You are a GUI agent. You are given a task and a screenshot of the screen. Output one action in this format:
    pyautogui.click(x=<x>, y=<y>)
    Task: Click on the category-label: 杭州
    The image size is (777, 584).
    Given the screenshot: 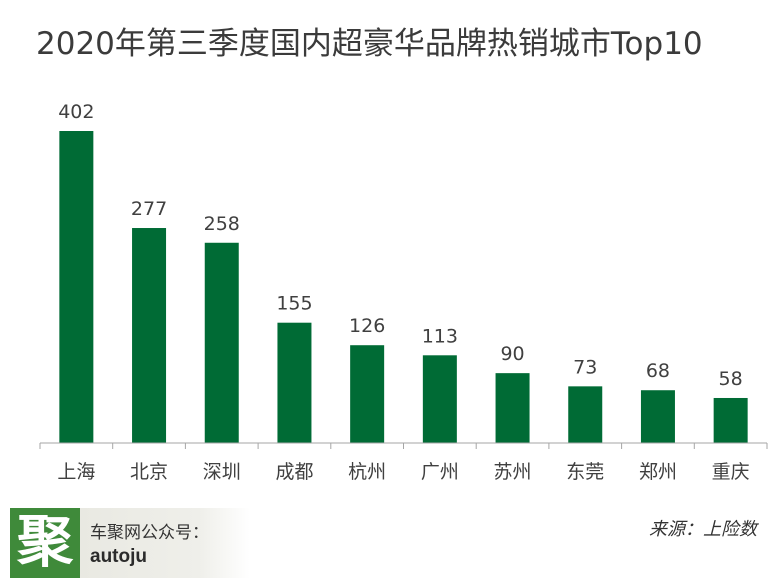 What is the action you would take?
    pyautogui.click(x=367, y=472)
    